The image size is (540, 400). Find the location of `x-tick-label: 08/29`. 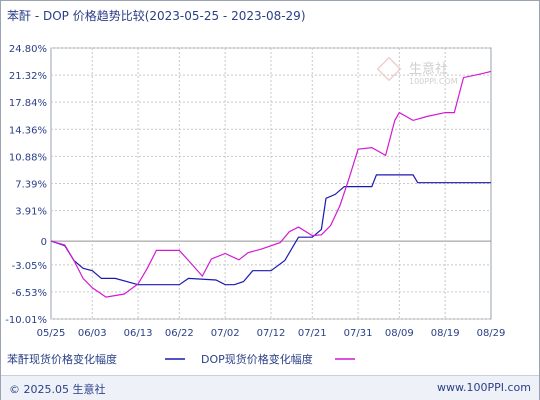

x-tick-label: 08/29 is located at coordinates (491, 333).